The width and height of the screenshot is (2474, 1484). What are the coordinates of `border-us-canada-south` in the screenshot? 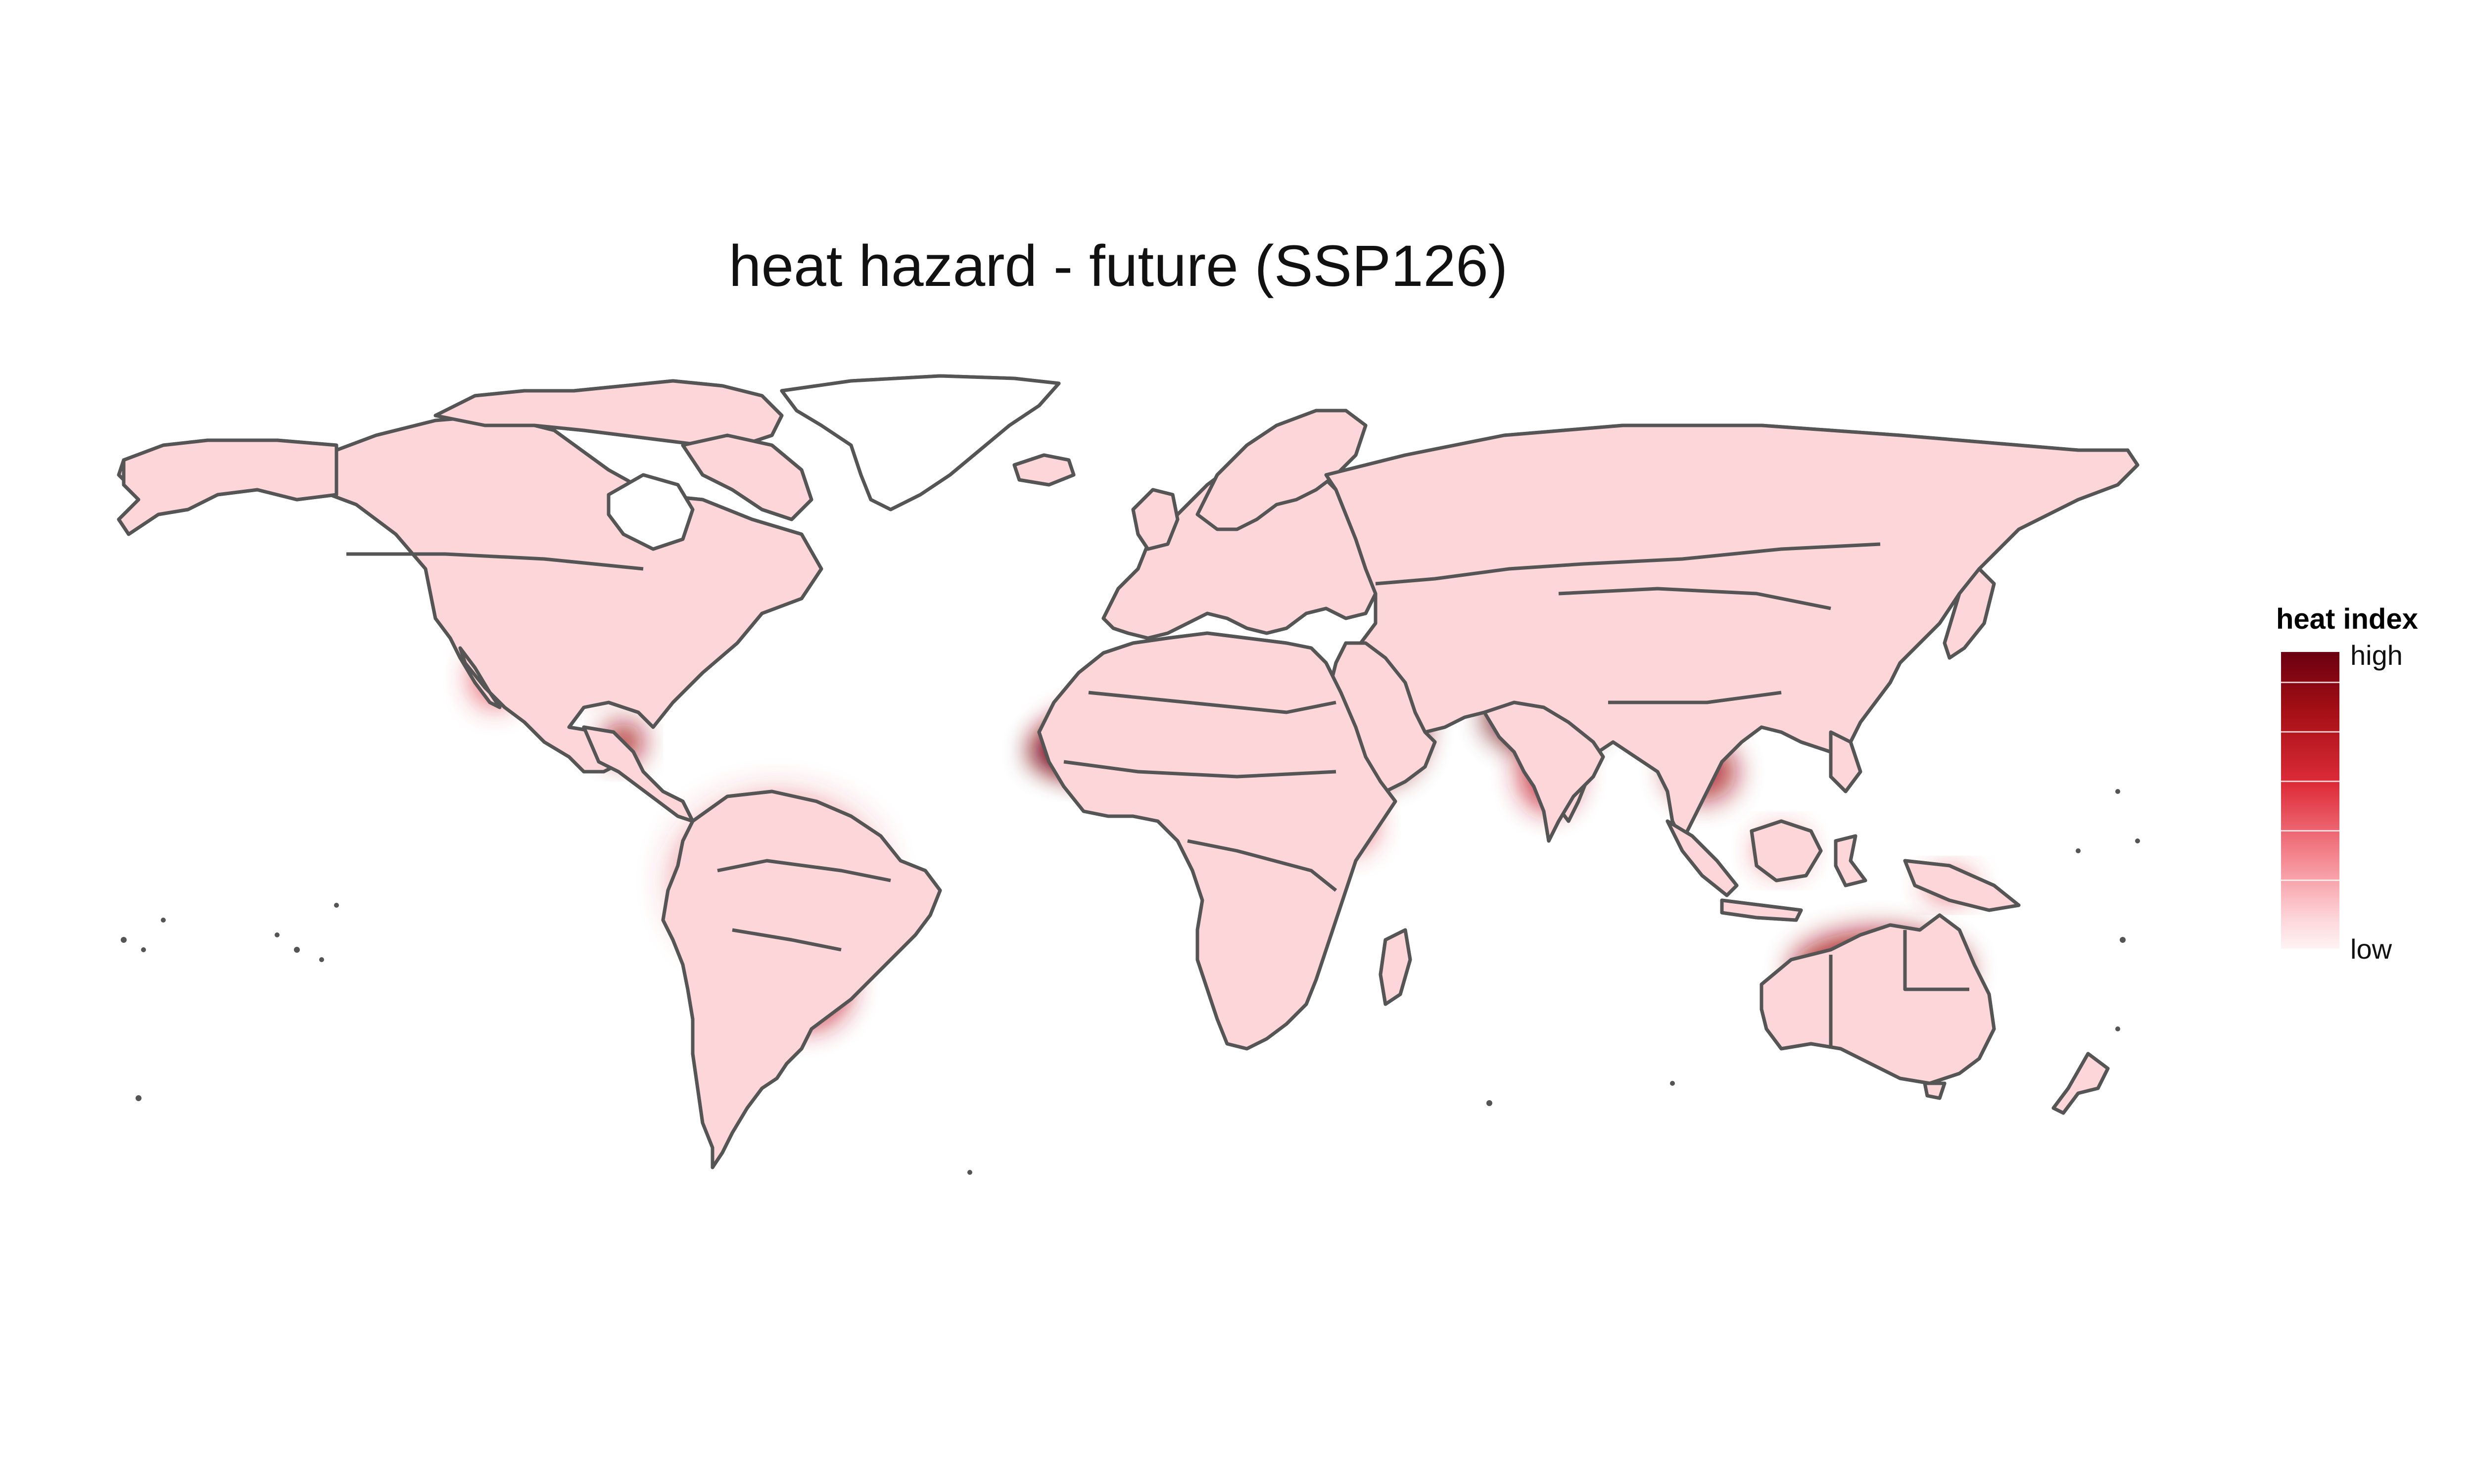 It's located at (495, 561).